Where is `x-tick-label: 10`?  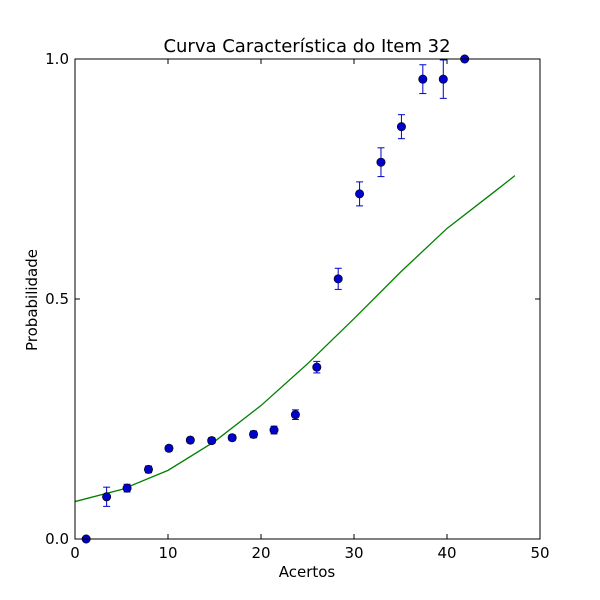 x-tick-label: 10 is located at coordinates (167, 553).